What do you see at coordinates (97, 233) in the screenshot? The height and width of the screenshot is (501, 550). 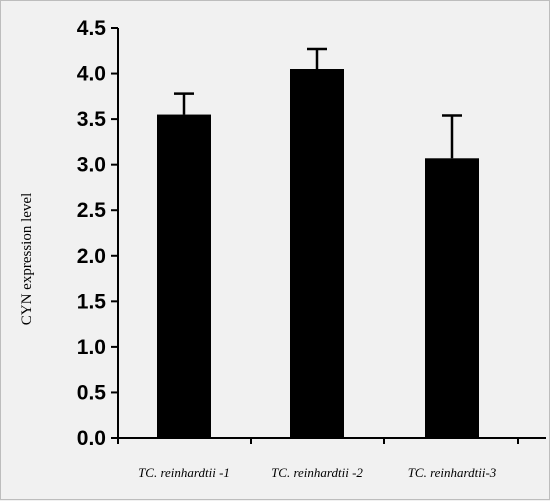 I see `y-ticks: 0.0 0.5 1.0 1.5 2.0 2.5 3.0 3.5 4.0 4.5` at bounding box center [97, 233].